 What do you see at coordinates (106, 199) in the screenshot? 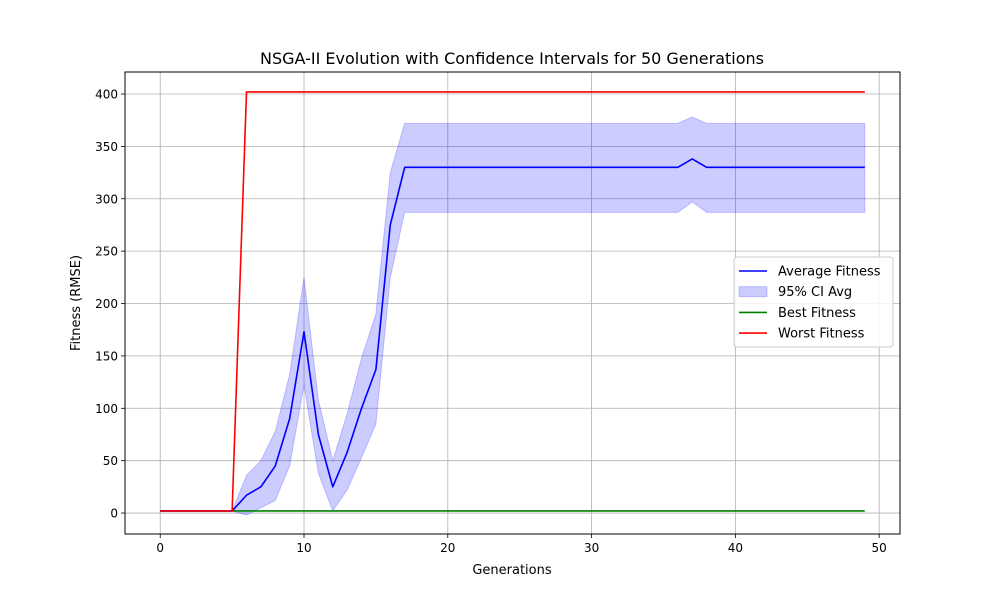
I see `y-tick-label: 300` at bounding box center [106, 199].